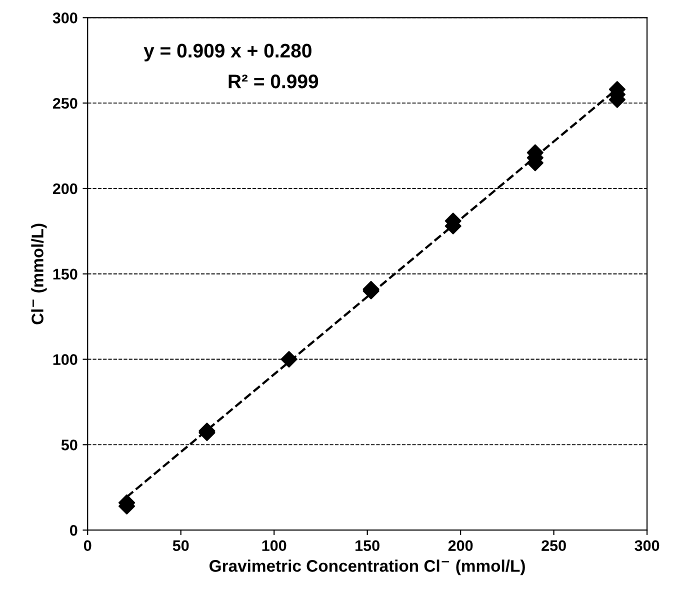 The width and height of the screenshot is (674, 589). What do you see at coordinates (647, 546) in the screenshot?
I see `x-tick-label: 300` at bounding box center [647, 546].